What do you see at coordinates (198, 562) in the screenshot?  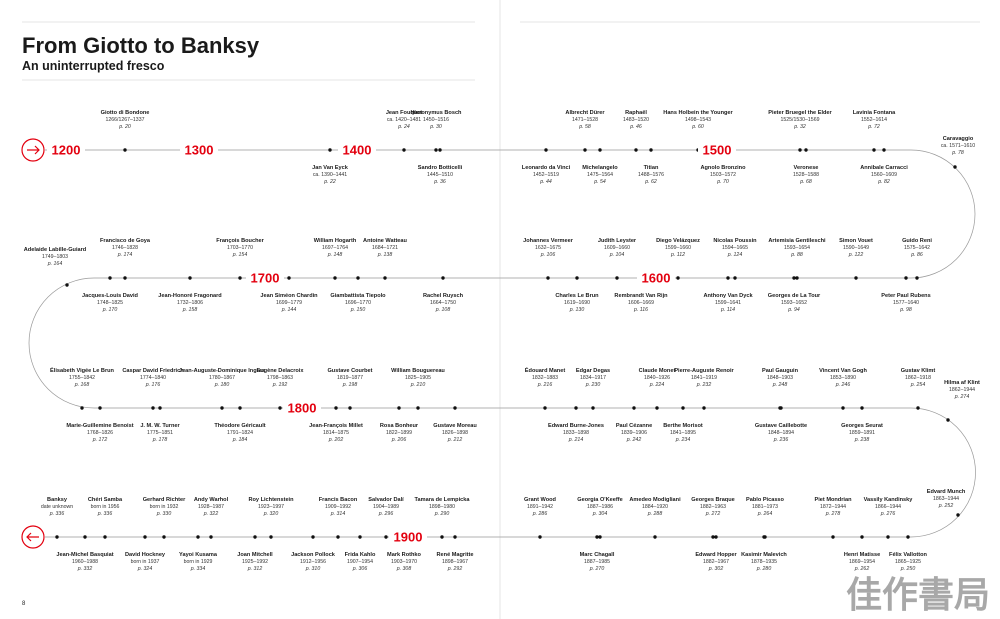 I see `artist-dates: born in 1929` at bounding box center [198, 562].